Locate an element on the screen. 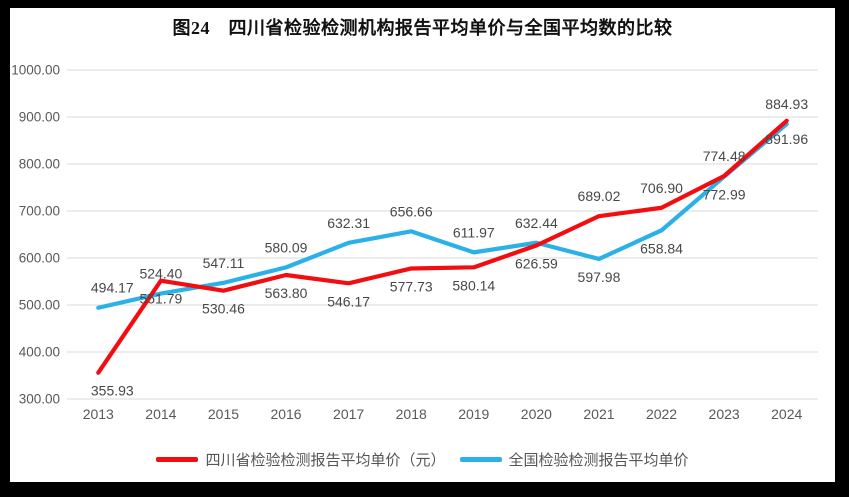  data-label-national-2021: 597.98 is located at coordinates (599, 277).